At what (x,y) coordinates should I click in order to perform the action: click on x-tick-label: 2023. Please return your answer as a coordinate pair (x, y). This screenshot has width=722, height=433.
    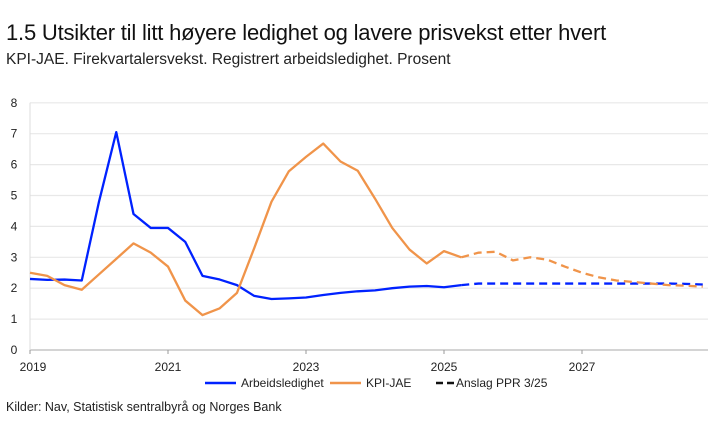
    Looking at the image, I should click on (306, 367).